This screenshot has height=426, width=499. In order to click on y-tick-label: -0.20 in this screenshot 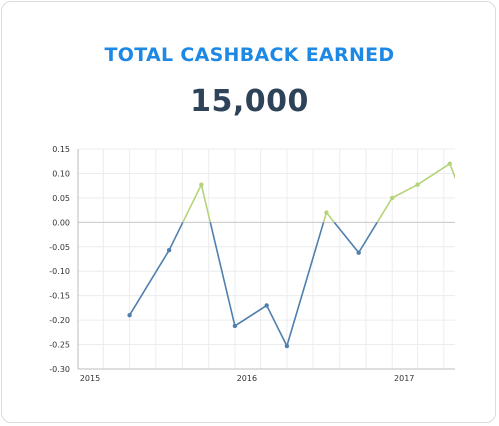, I will do `click(59, 320)`.